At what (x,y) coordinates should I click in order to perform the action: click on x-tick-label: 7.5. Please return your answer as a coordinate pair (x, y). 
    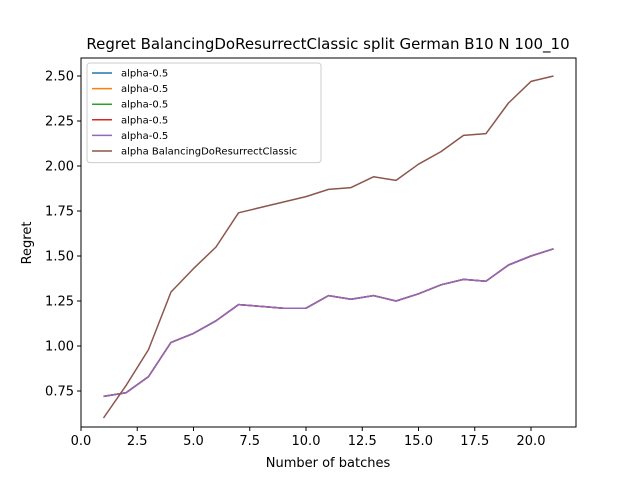
    Looking at the image, I should click on (249, 441).